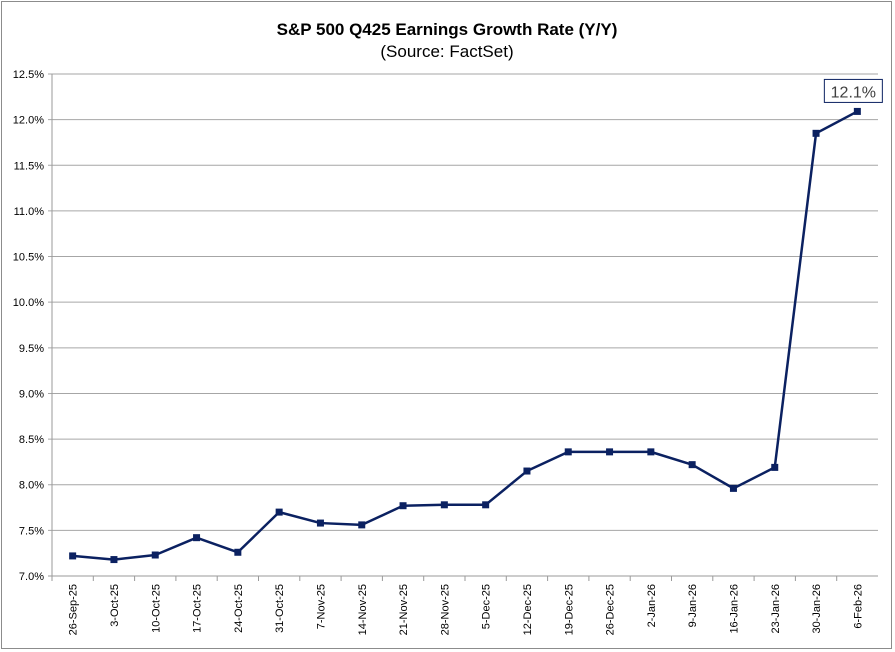  I want to click on y-tick-label: 8.0%, so click(31, 486).